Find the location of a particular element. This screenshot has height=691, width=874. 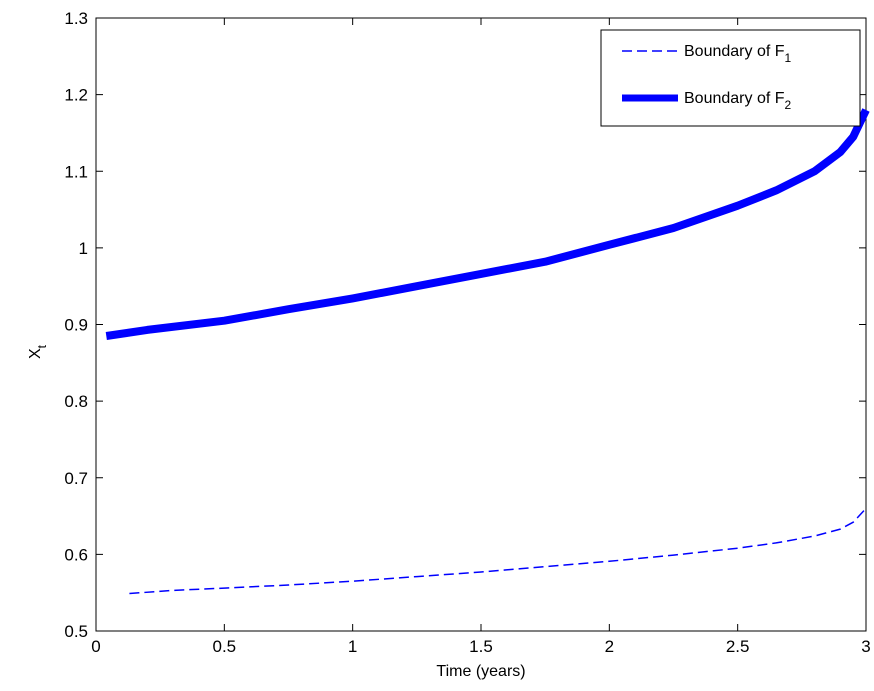

y-tick-label-8: 1.2 is located at coordinates (76, 95).